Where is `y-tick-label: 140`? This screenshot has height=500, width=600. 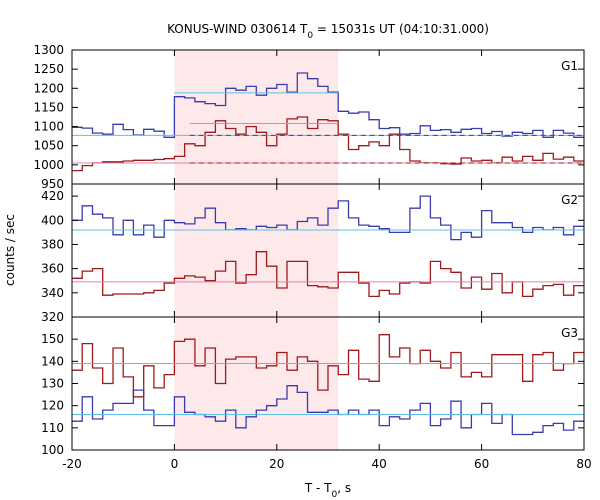
y-tick-label: 140 is located at coordinates (52, 361).